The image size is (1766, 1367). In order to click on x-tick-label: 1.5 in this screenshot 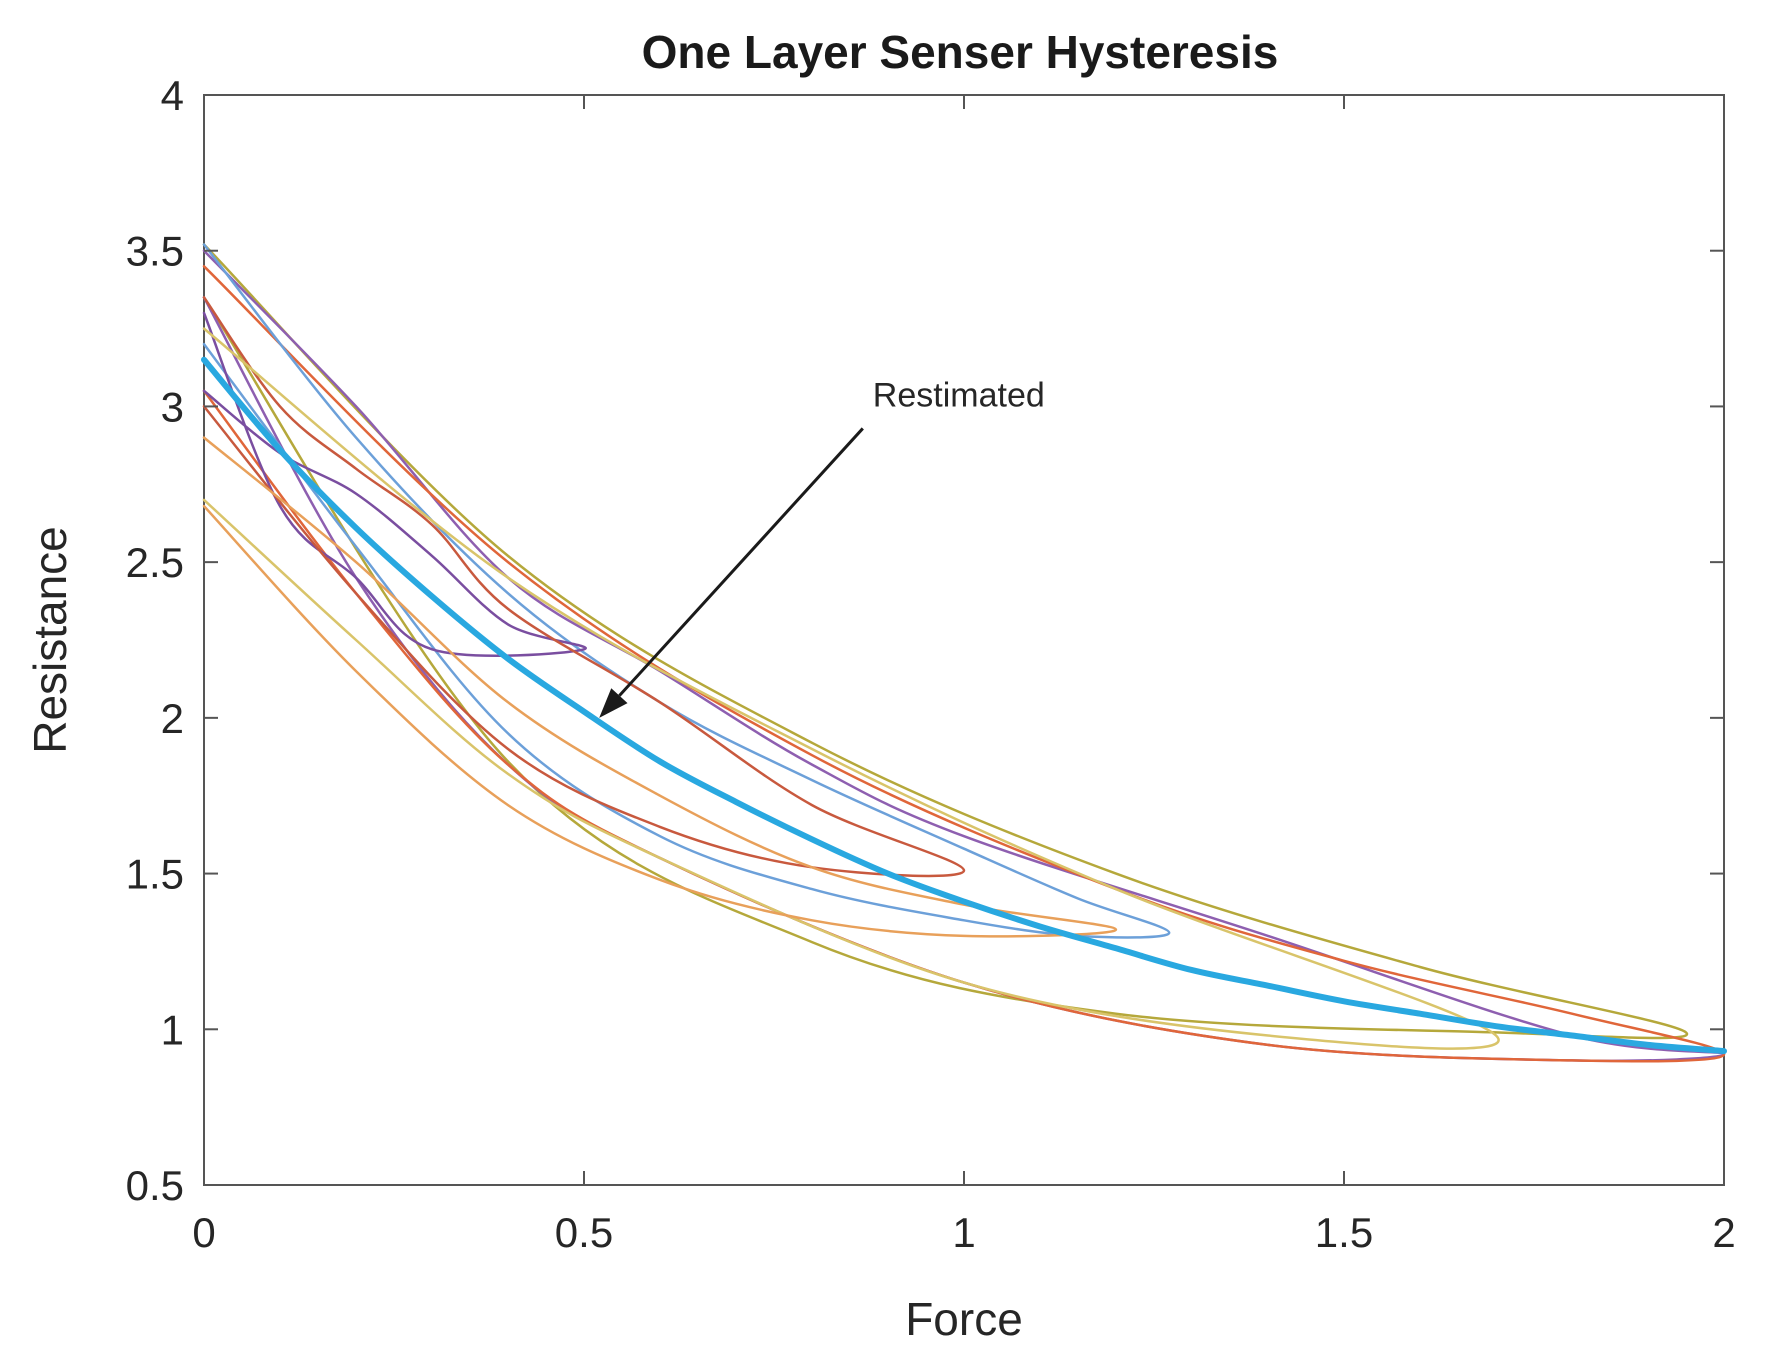, I will do `click(1344, 1232)`.